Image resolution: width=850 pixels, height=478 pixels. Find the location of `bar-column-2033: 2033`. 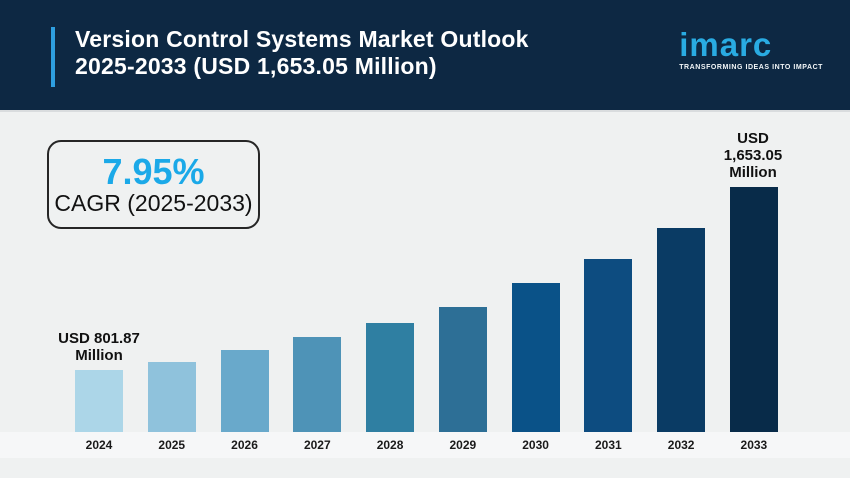

bar-column-2033: 2033 is located at coordinates (753, 294).